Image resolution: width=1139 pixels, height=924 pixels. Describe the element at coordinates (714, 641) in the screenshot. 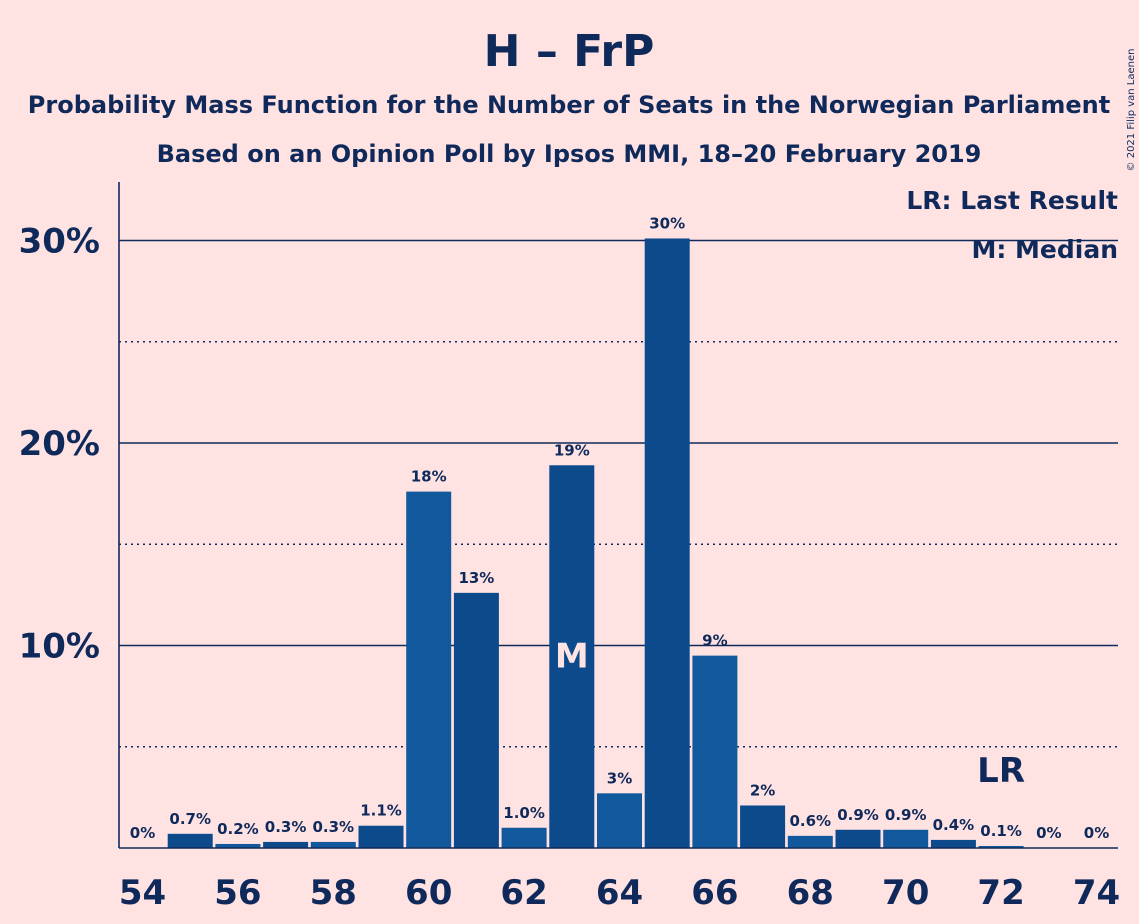

I see `data-label-66: 9%` at that location.